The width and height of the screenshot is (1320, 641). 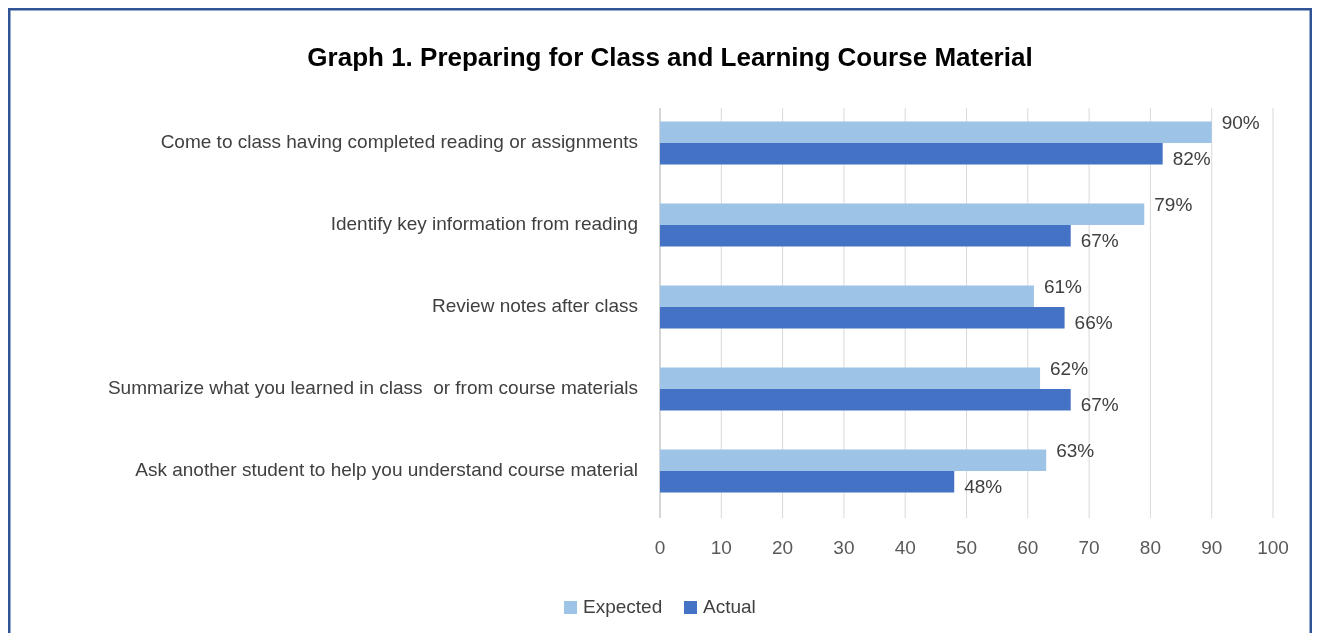 What do you see at coordinates (1240, 123) in the screenshot?
I see `data-label: 90%` at bounding box center [1240, 123].